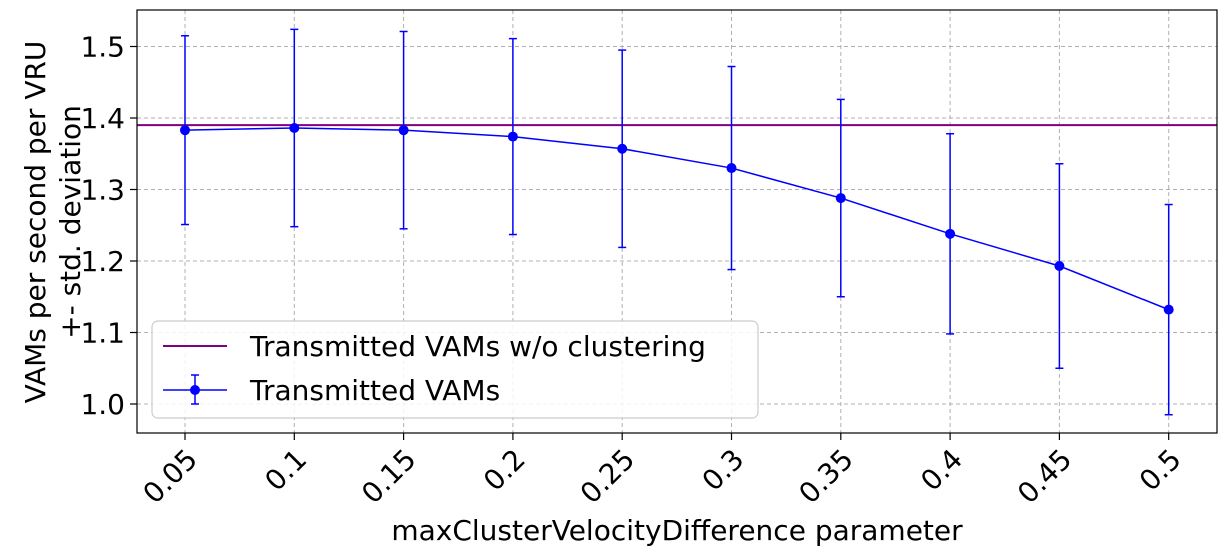  I want to click on x-tick-label: 0.35, so click(825, 476).